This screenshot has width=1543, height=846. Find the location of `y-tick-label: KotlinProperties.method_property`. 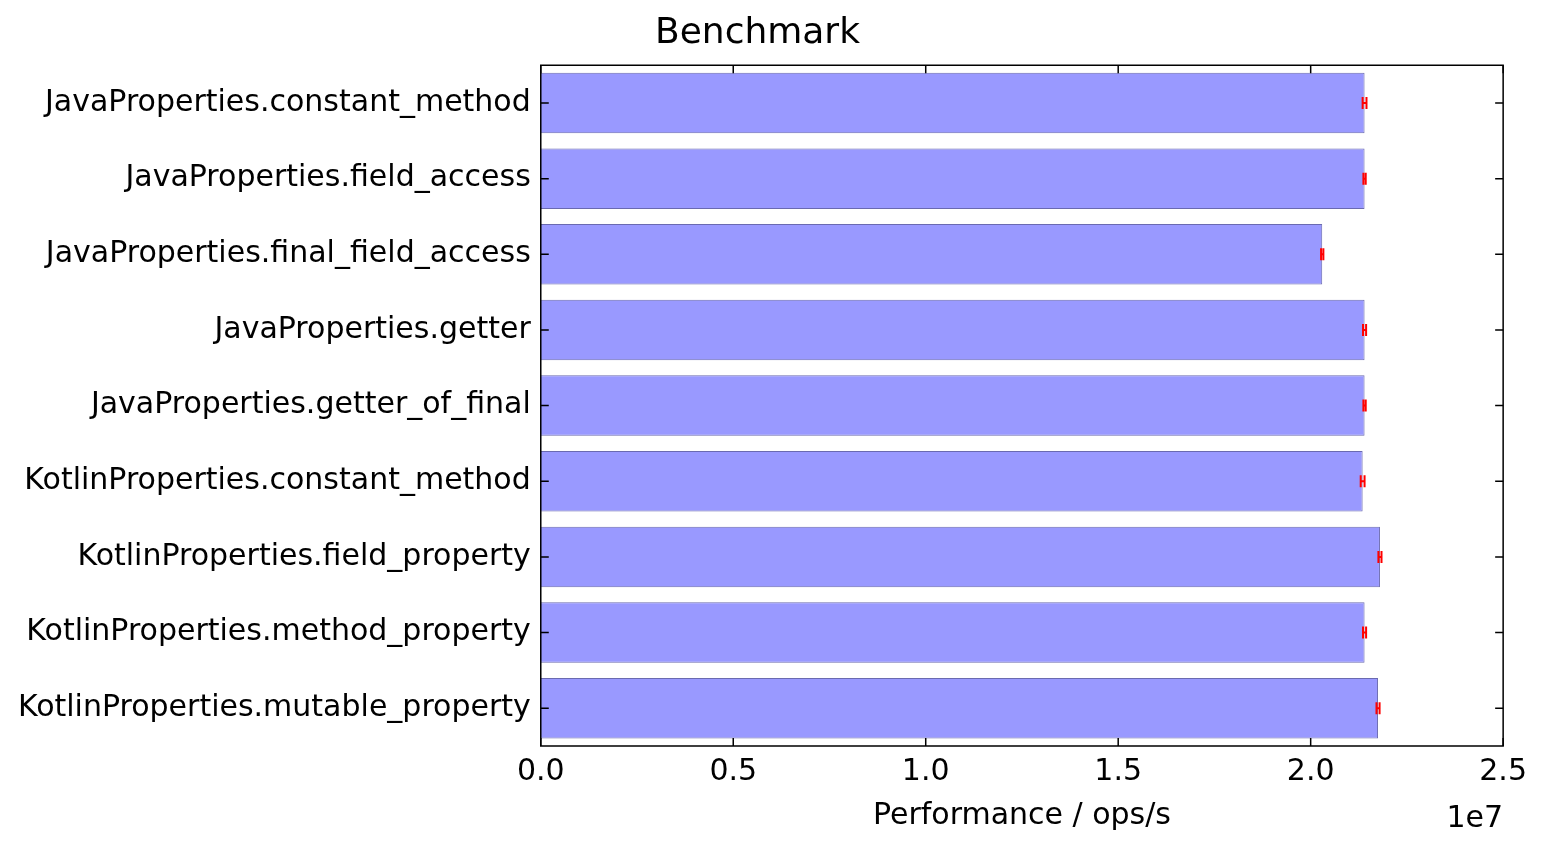

y-tick-label: KotlinProperties.method_property is located at coordinates (278, 630).